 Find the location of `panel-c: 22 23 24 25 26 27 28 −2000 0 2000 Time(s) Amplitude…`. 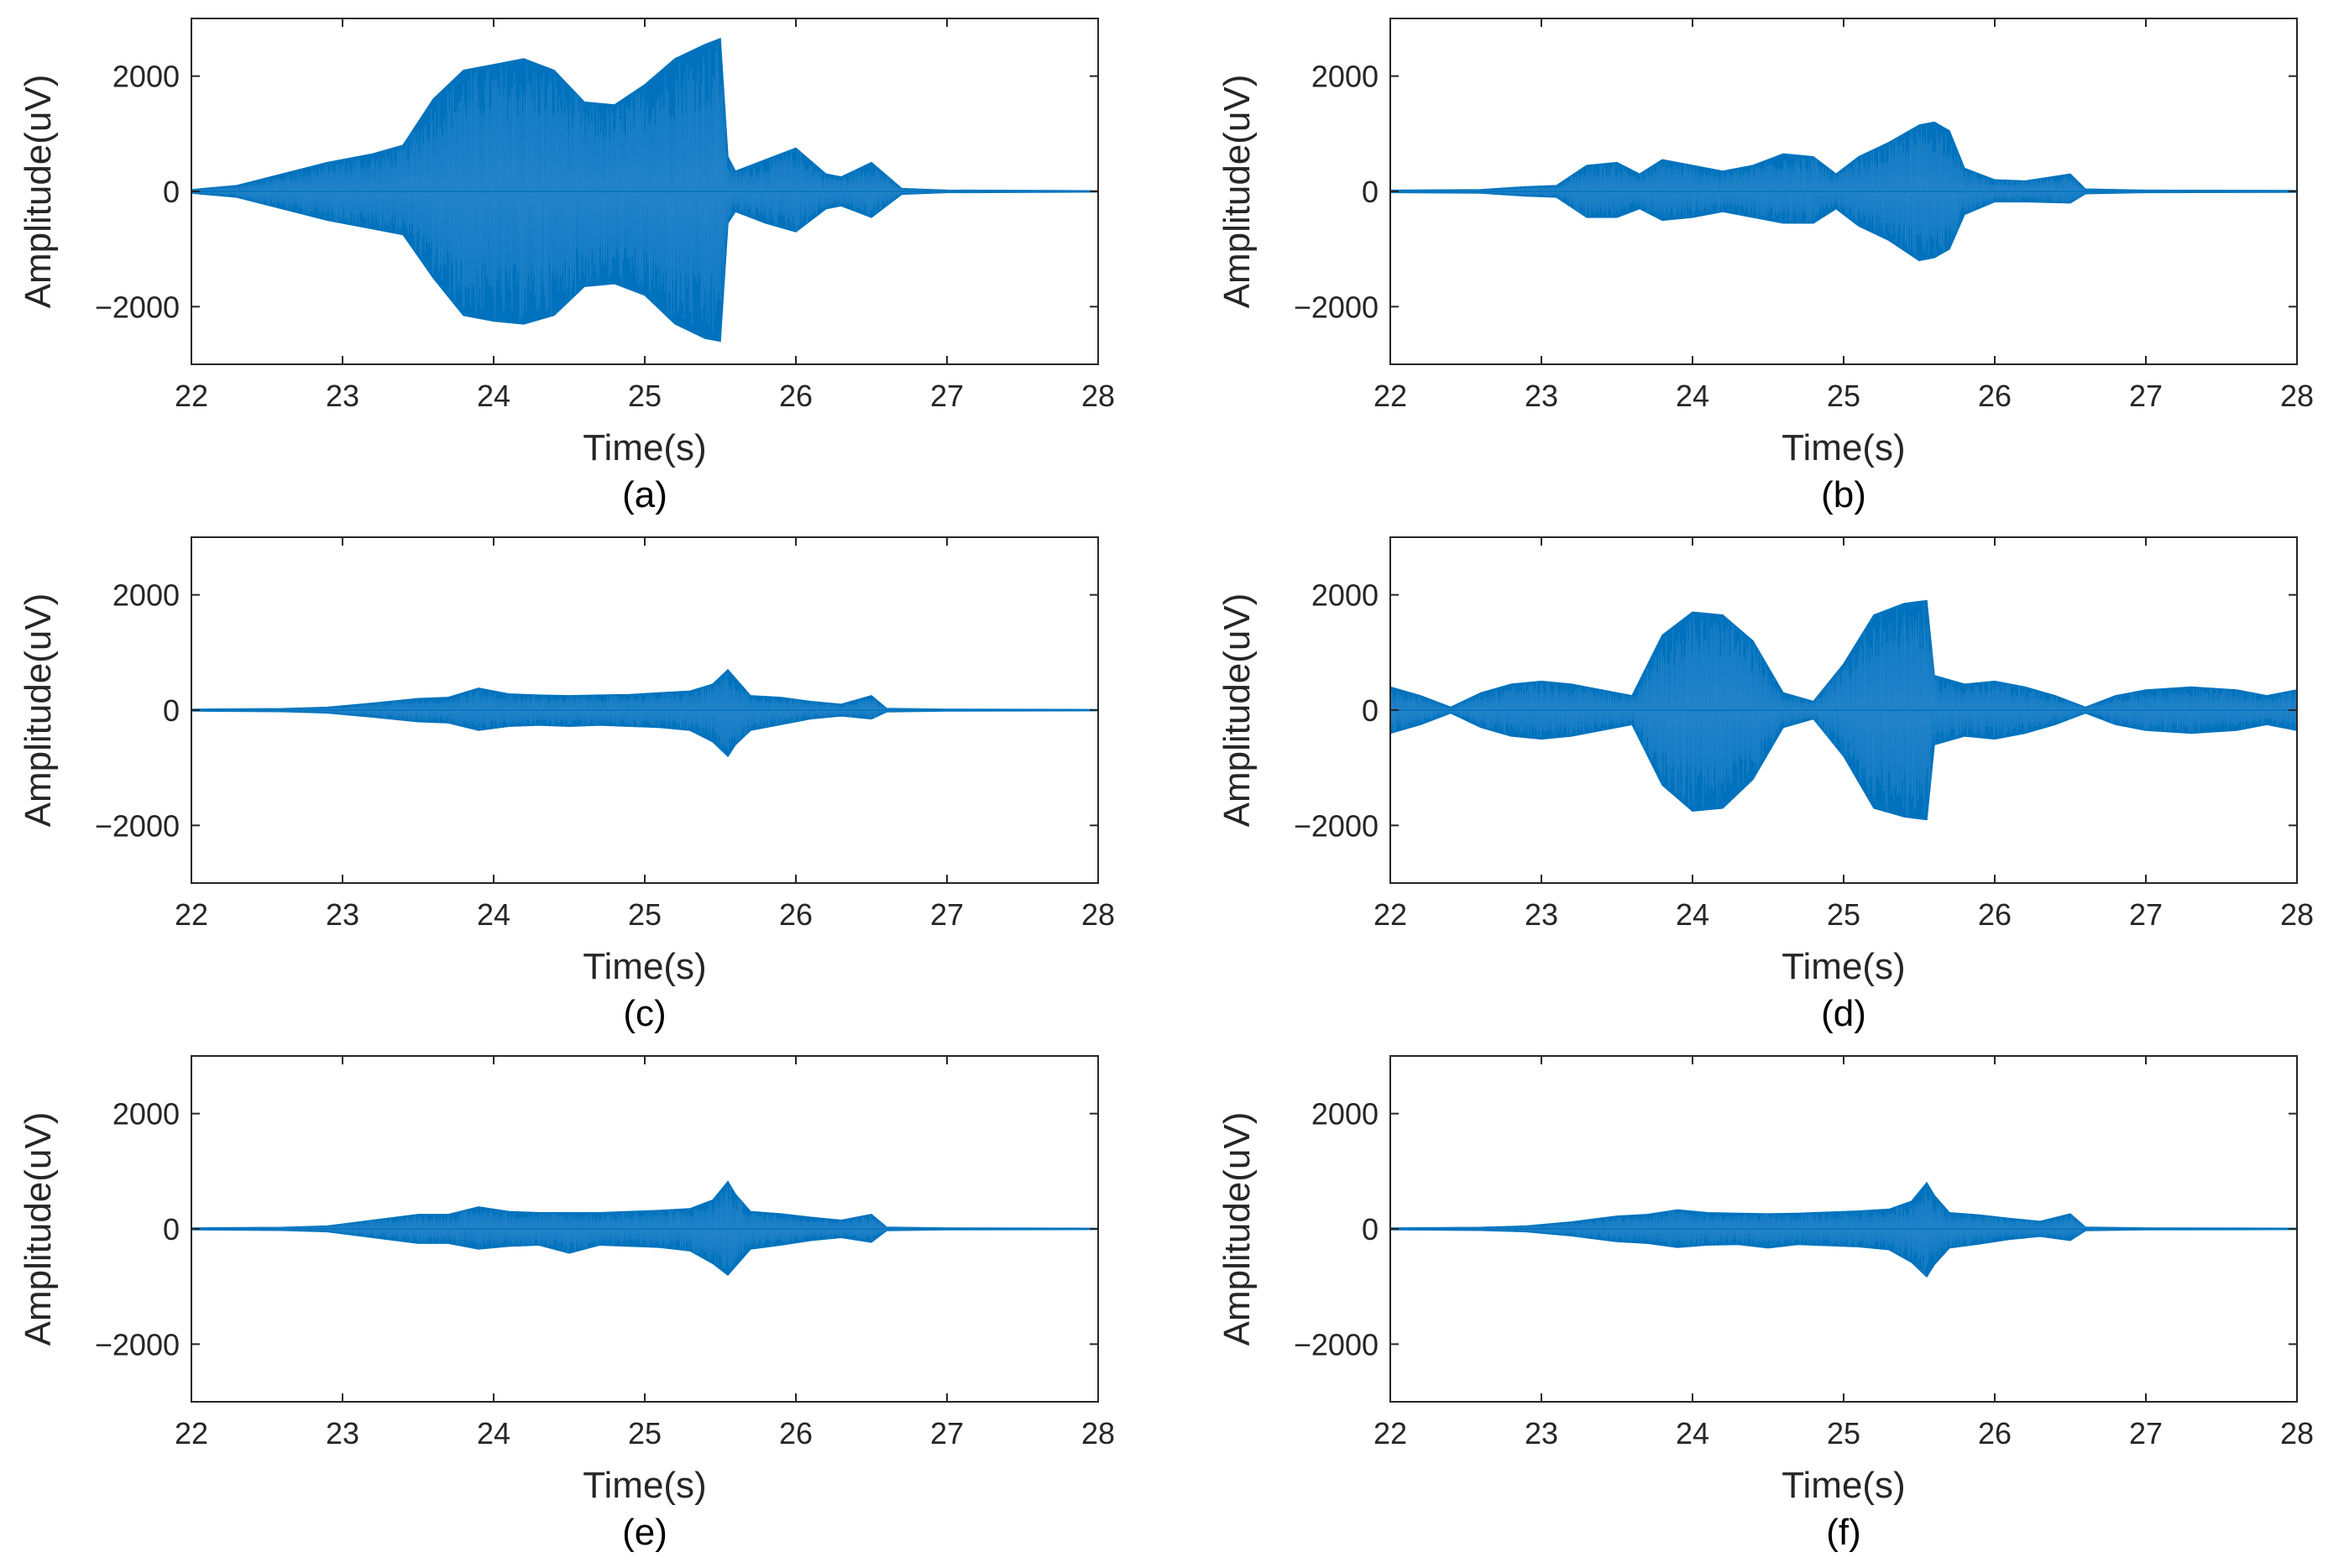

panel-c: 22 23 24 25 26 27 28 −2000 0 2000 Time(s) Amplitude… is located at coordinates (566, 785).